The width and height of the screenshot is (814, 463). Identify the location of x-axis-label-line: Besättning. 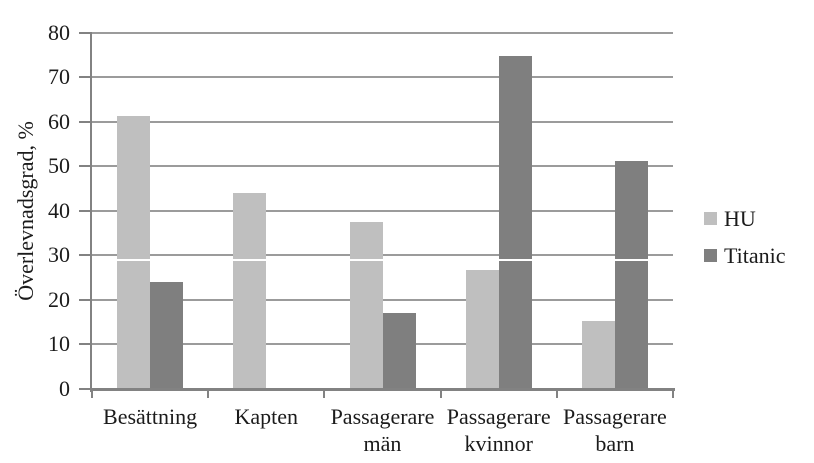
(150, 416).